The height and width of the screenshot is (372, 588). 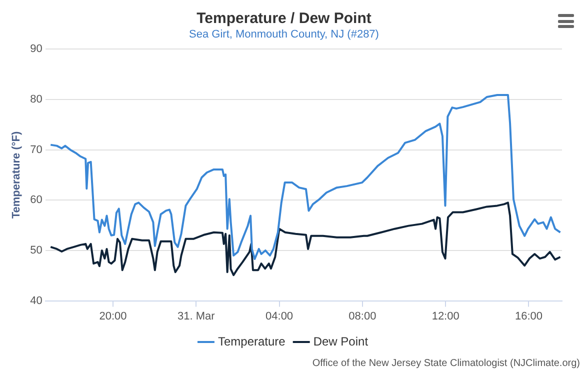 I want to click on x-tick-label: 04:00, so click(x=280, y=316).